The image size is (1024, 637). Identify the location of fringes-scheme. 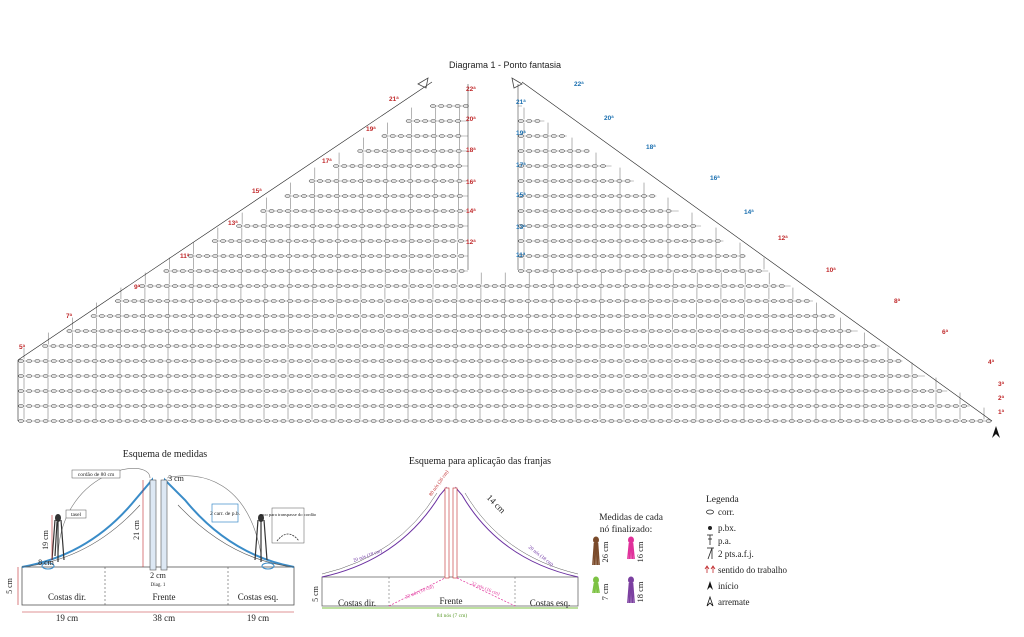
(450, 547).